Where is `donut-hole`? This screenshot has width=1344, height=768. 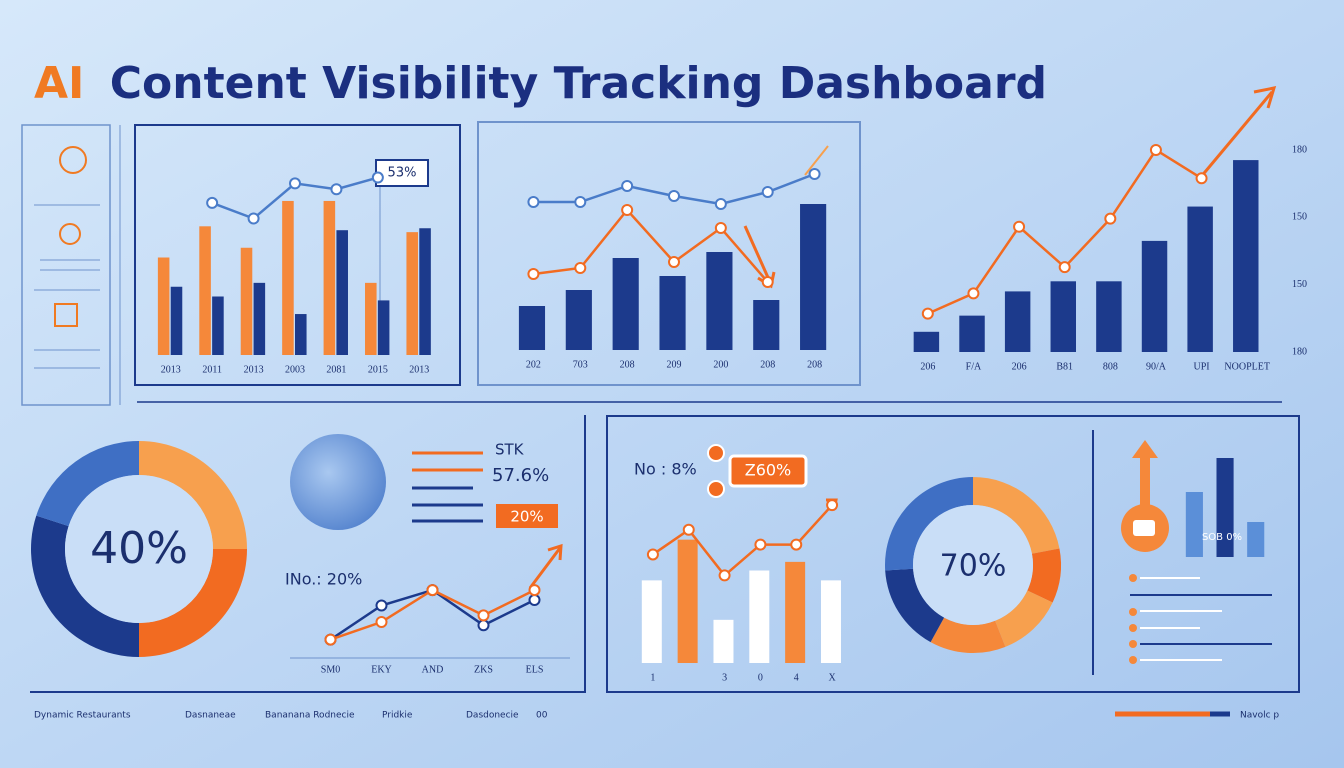 donut-hole is located at coordinates (973, 565).